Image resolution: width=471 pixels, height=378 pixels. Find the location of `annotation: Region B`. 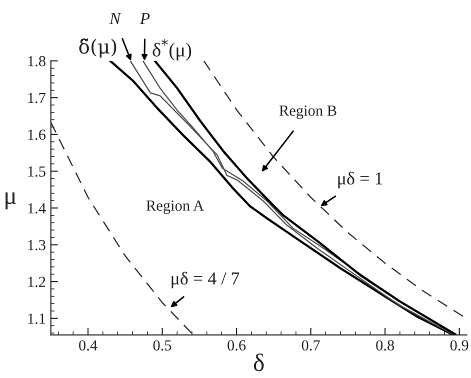

annotation: Region B is located at coordinates (307, 112).